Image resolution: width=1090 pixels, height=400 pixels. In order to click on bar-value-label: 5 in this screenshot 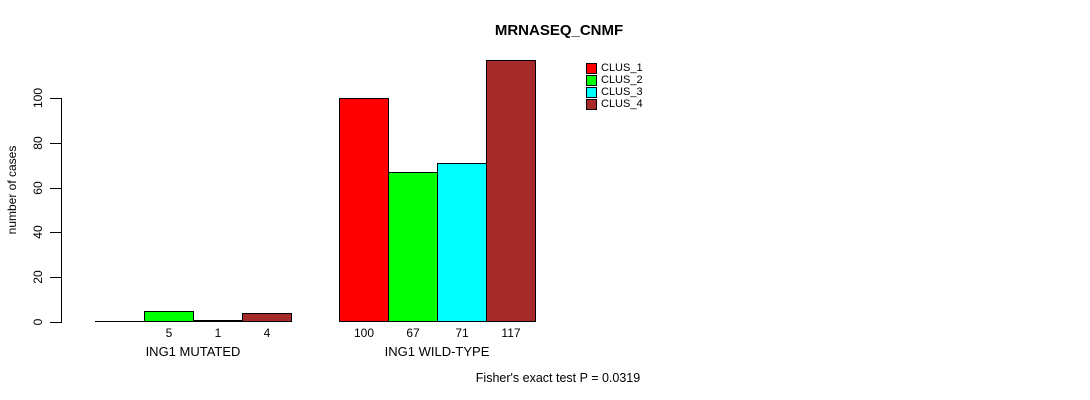, I will do `click(169, 333)`.